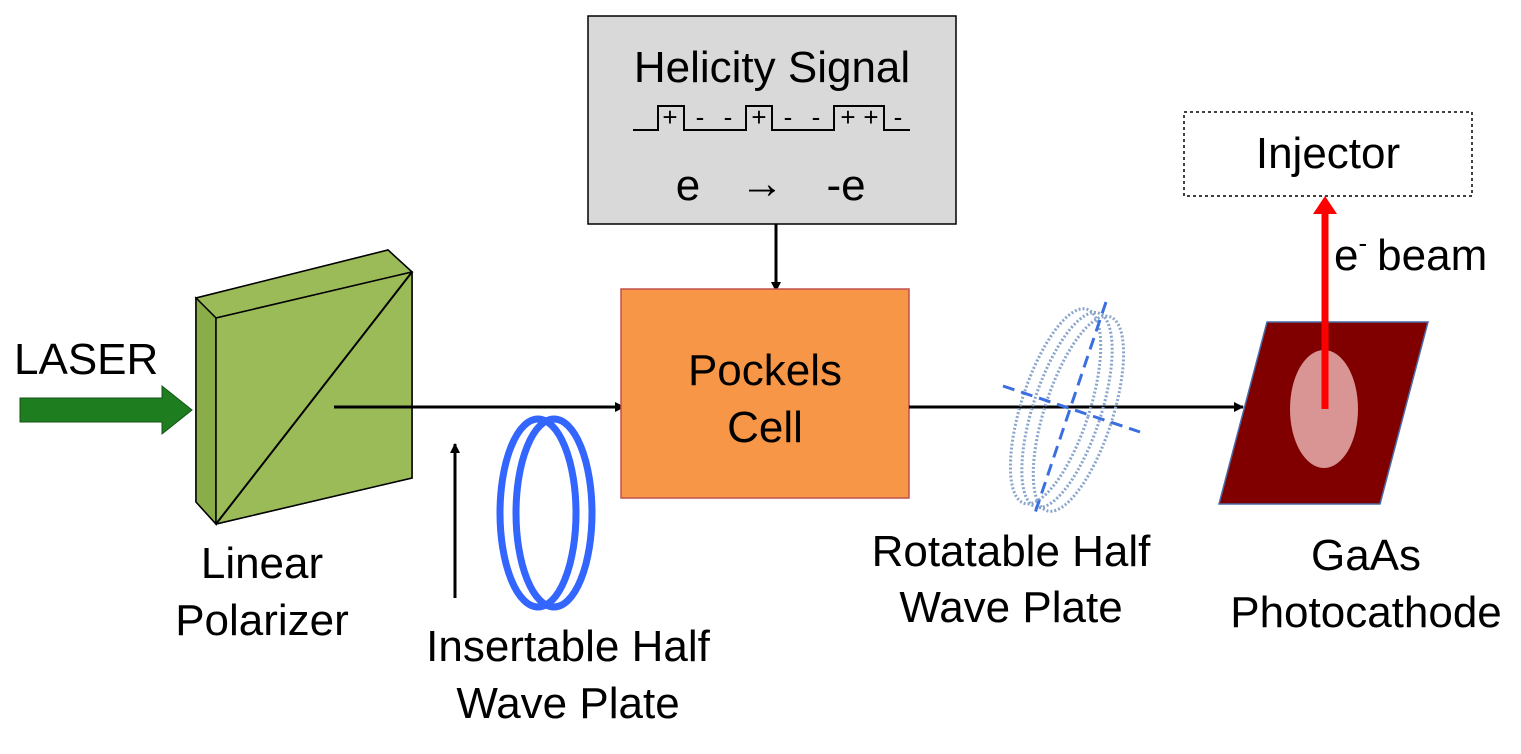  I want to click on helicity-signal-box: Helicity Signal + - - + - - + + - e → -e, so click(772, 120).